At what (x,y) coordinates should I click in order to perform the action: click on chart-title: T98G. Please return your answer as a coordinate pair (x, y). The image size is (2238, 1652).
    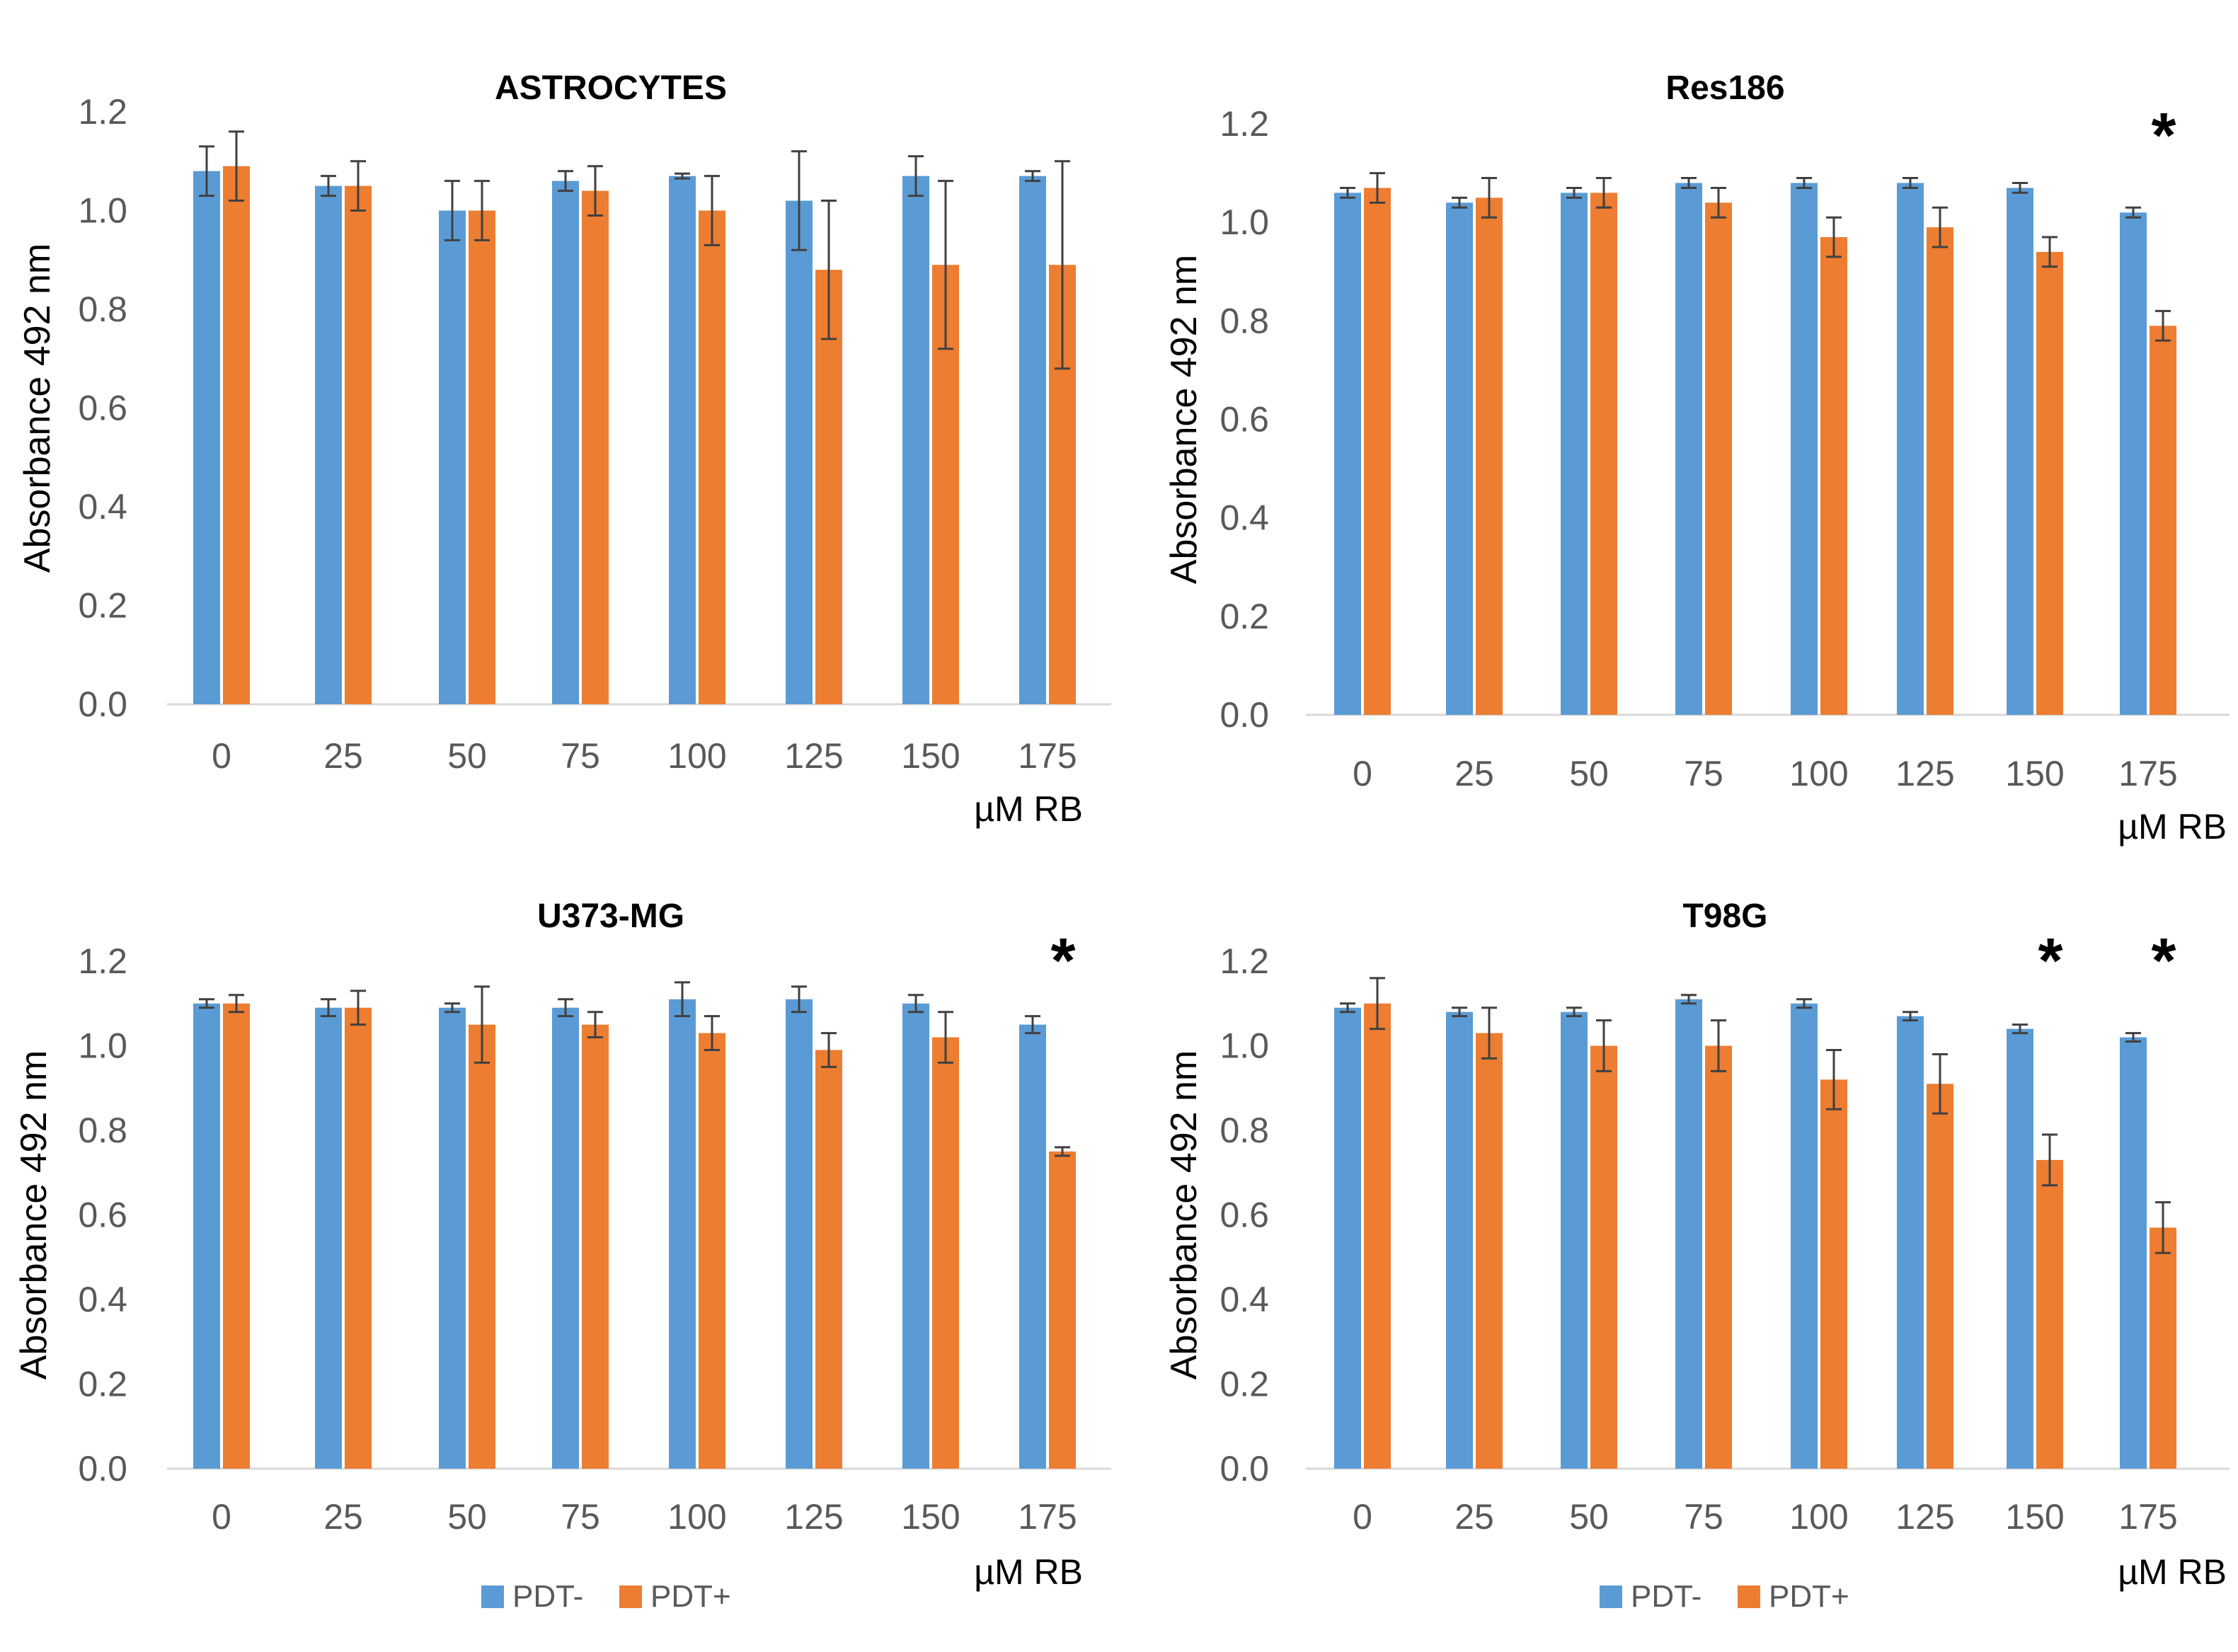
    Looking at the image, I should click on (1724, 916).